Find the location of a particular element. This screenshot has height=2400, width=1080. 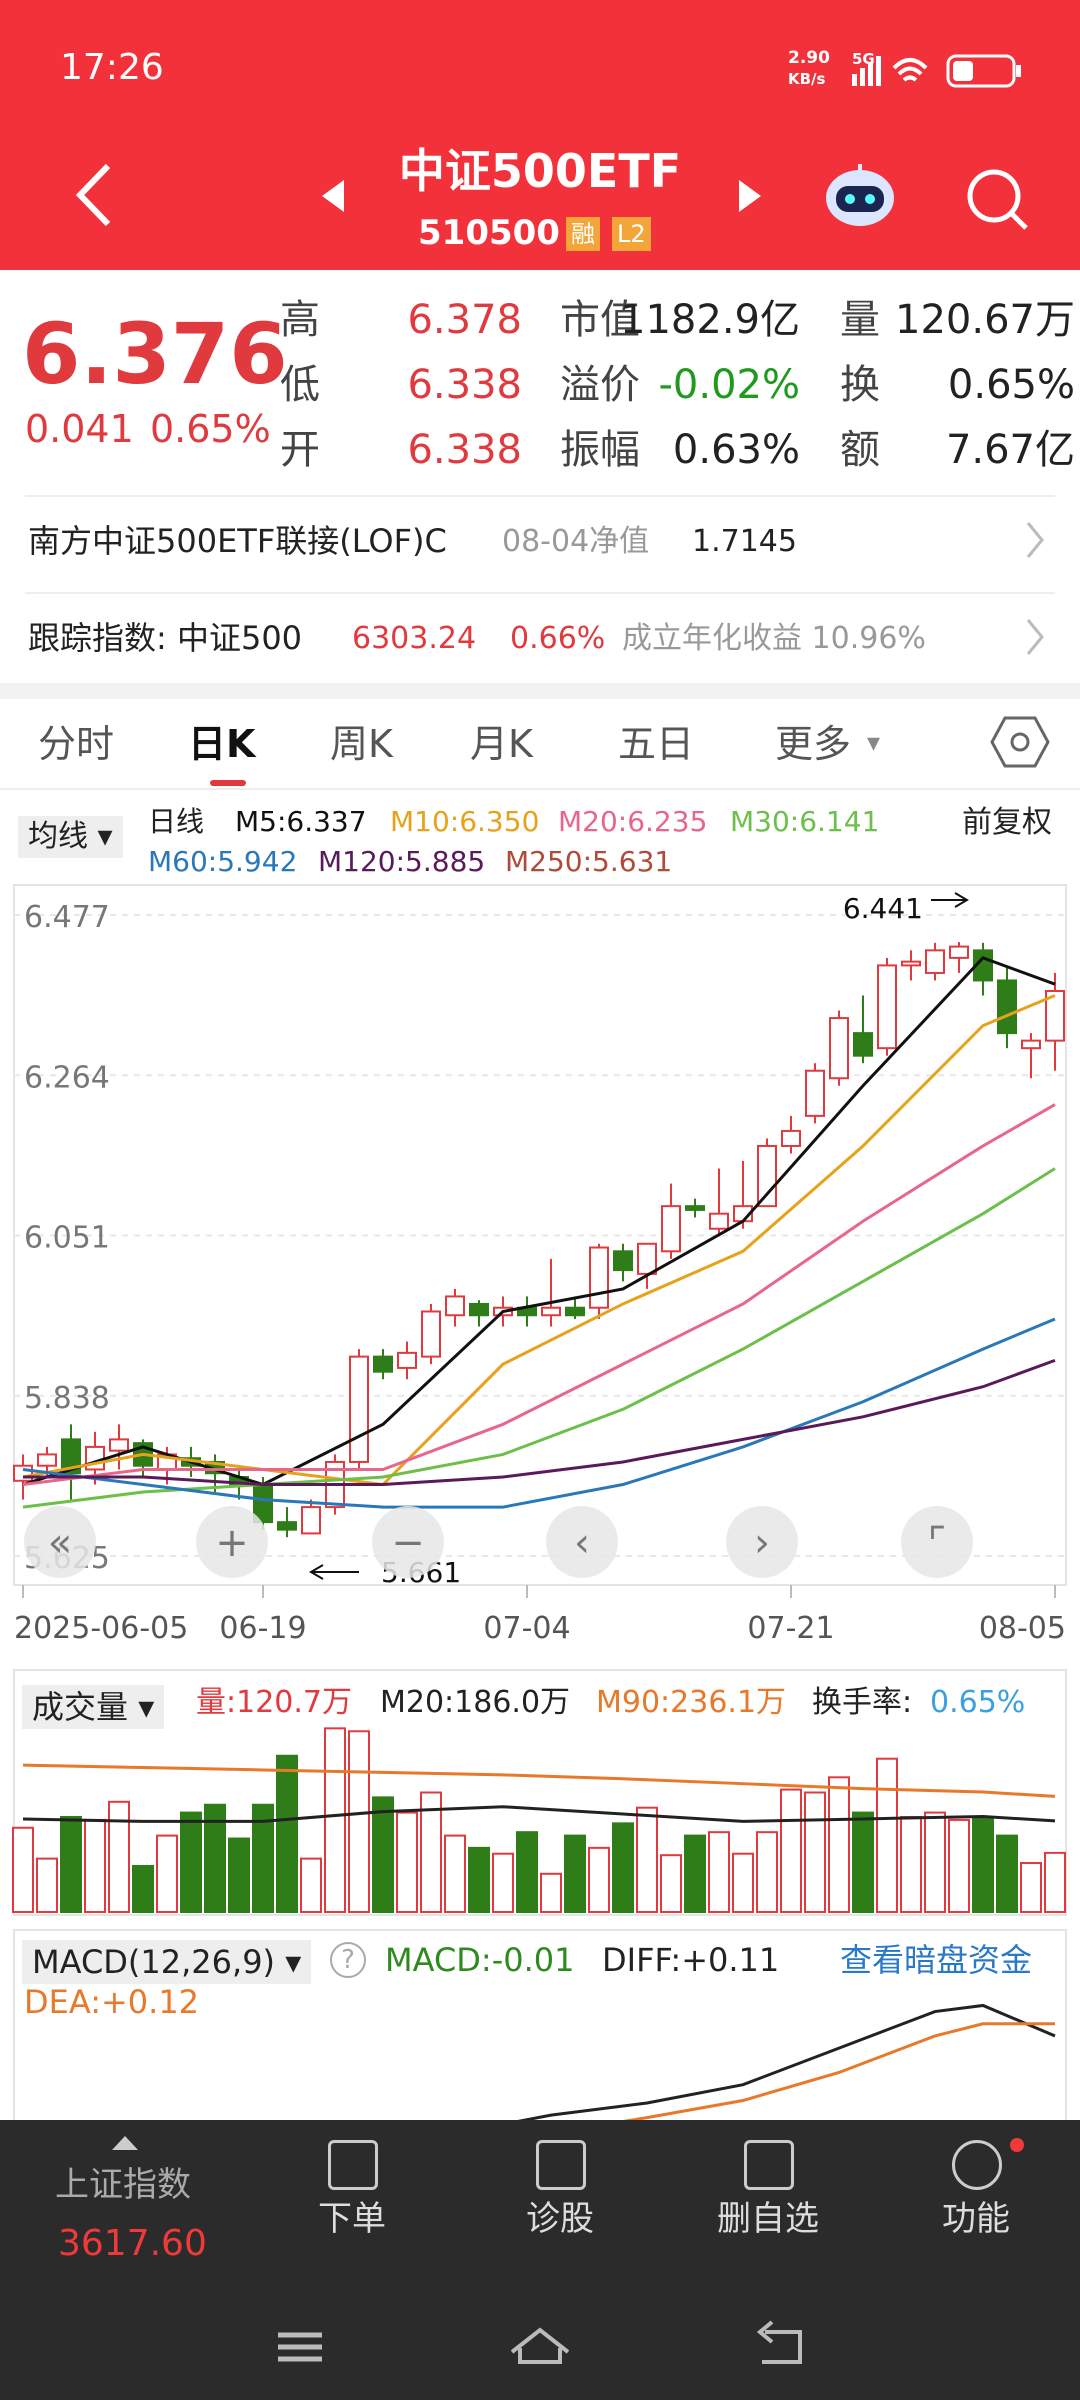

help-icon: ? is located at coordinates (348, 1960).